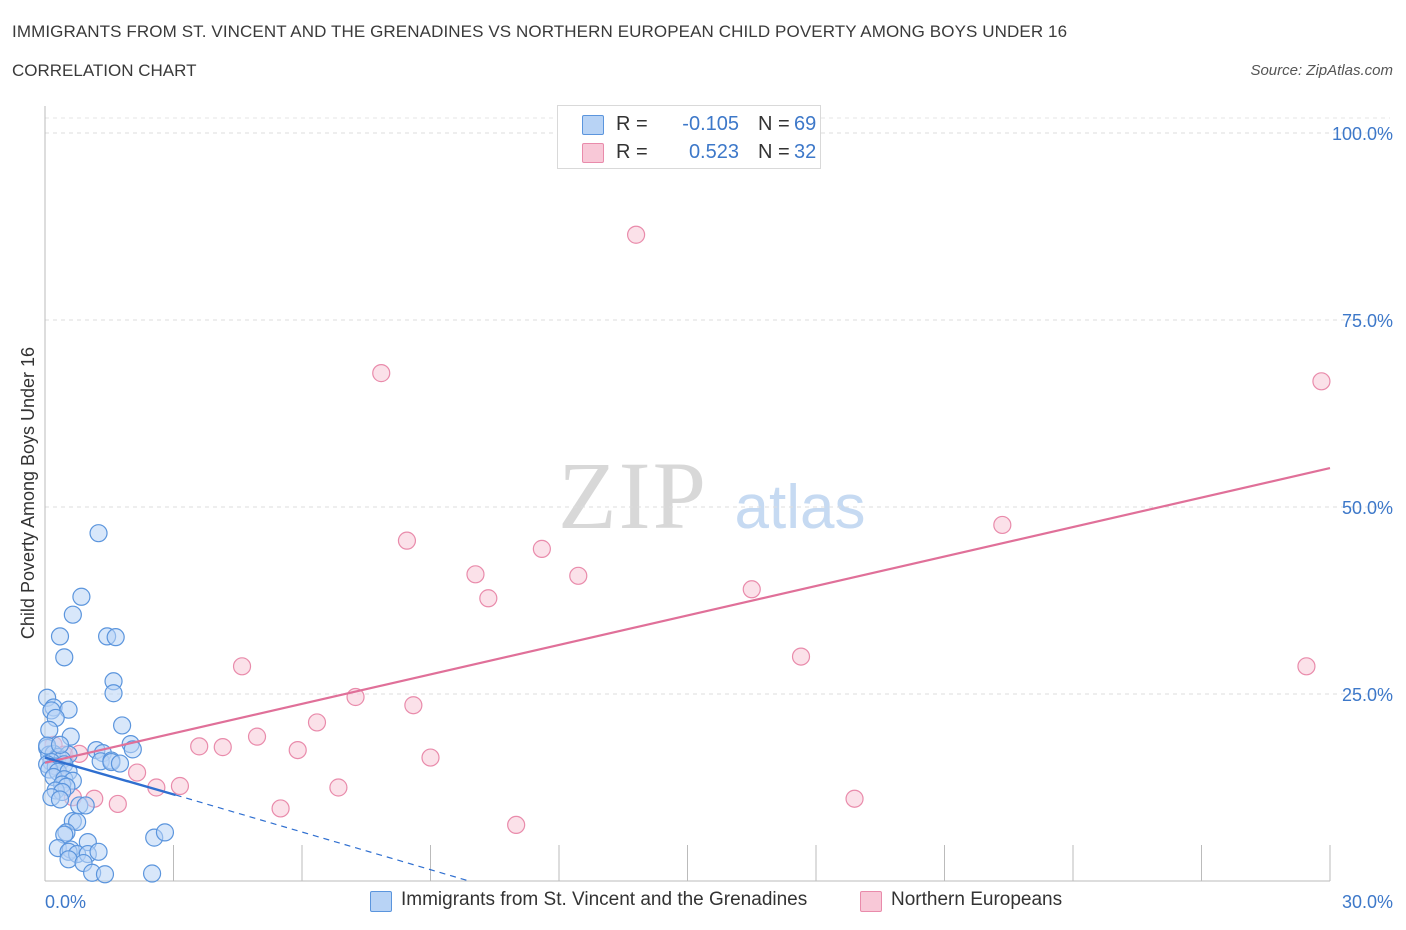 The width and height of the screenshot is (1406, 930). Describe the element at coordinates (1362, 134) in the screenshot. I see `y-tick-label: 100.0%` at that location.